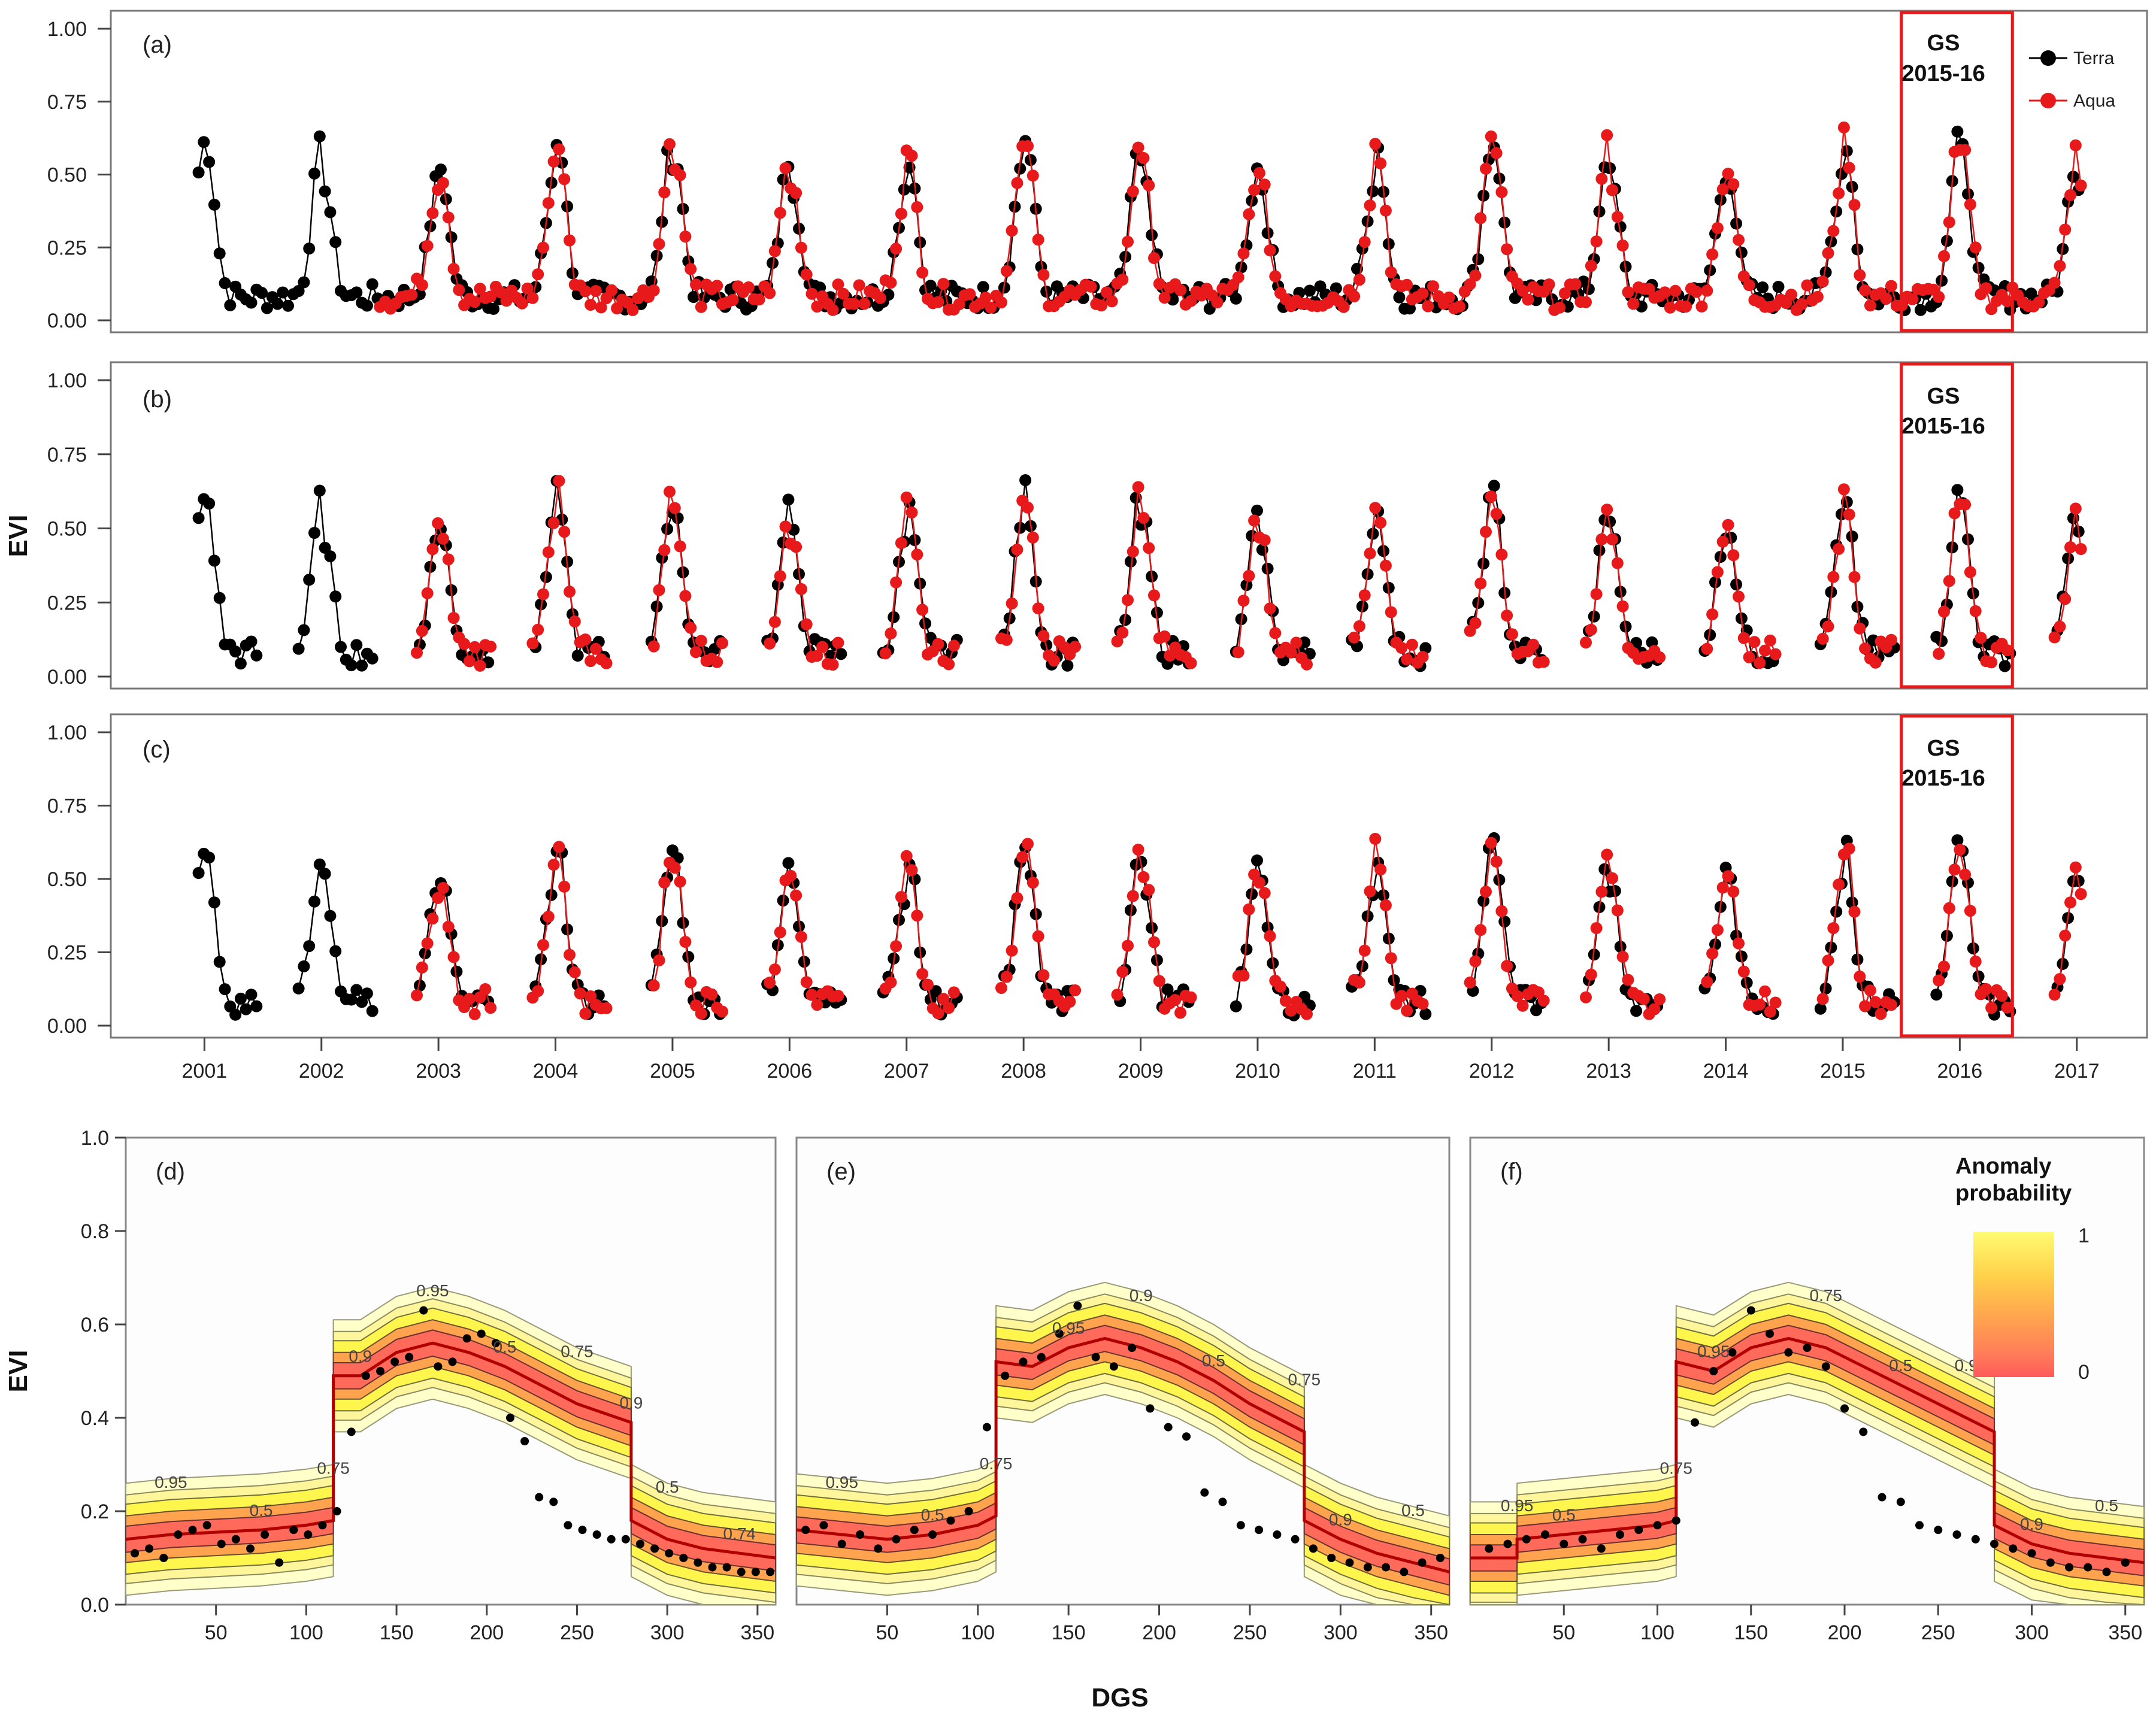 This screenshot has height=1716, width=2156. I want to click on legend-terra-label: Terra, so click(2094, 58).